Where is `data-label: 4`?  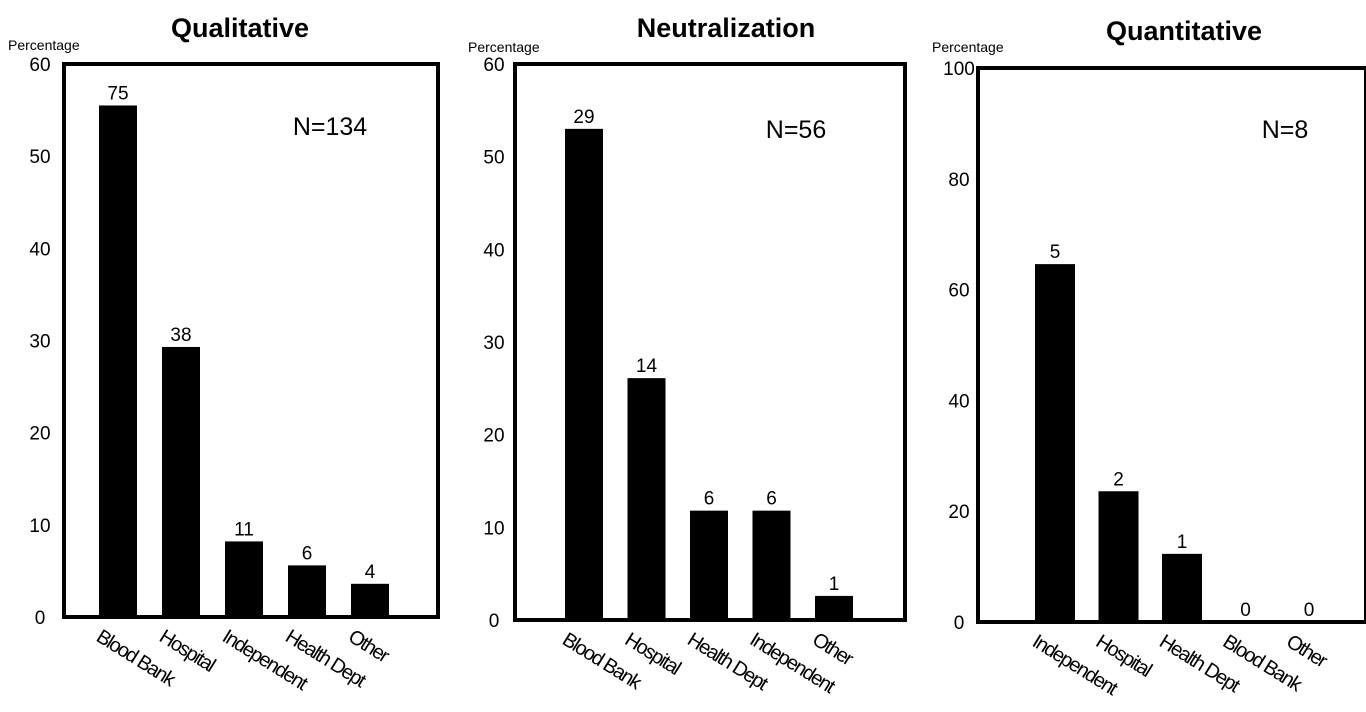
data-label: 4 is located at coordinates (370, 572).